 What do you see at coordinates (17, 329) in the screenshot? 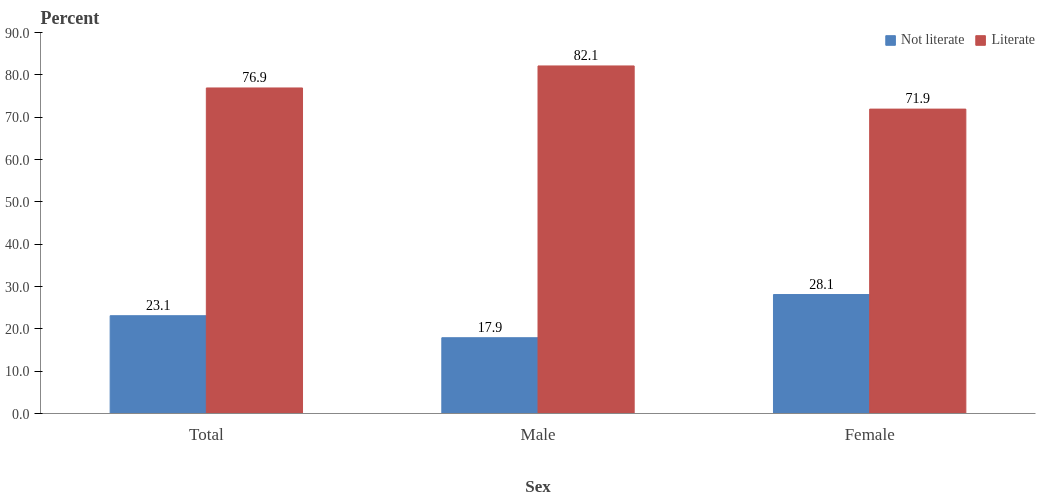
I see `y-tick-label: 20.0` at bounding box center [17, 329].